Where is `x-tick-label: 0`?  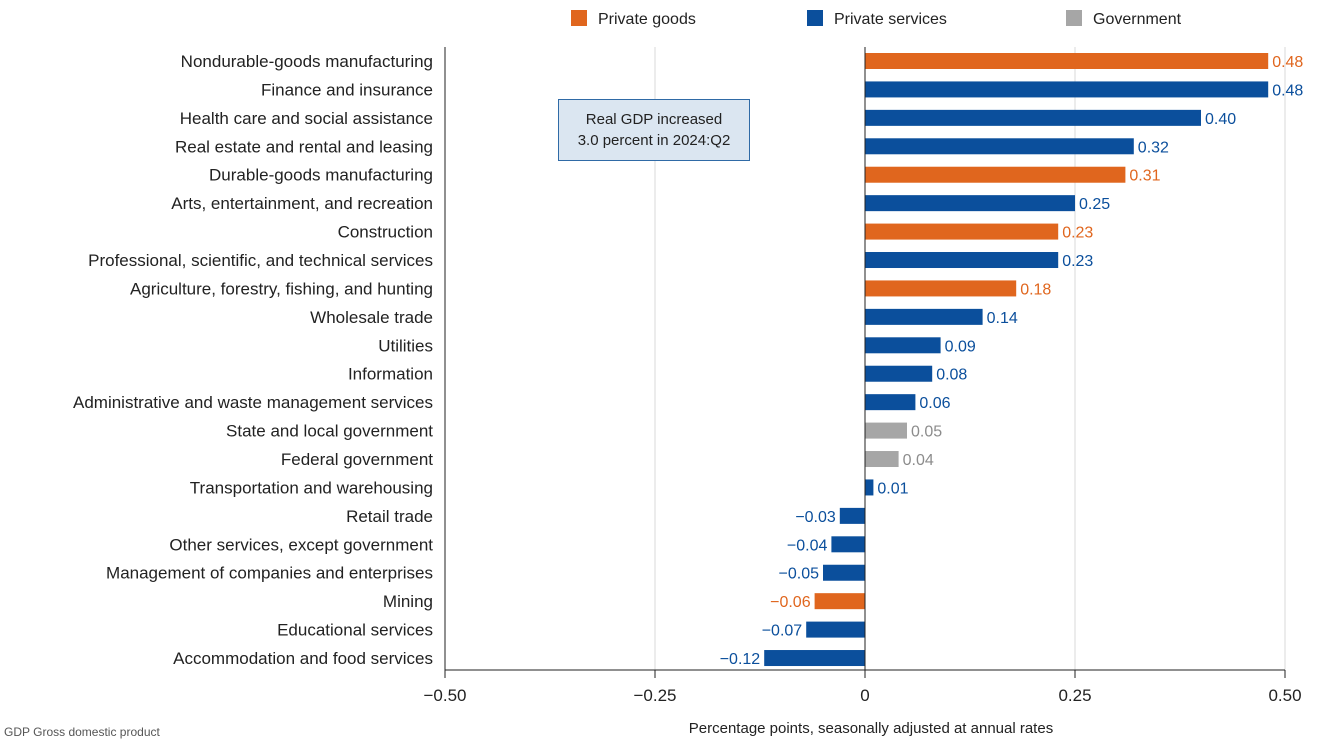 x-tick-label: 0 is located at coordinates (864, 695).